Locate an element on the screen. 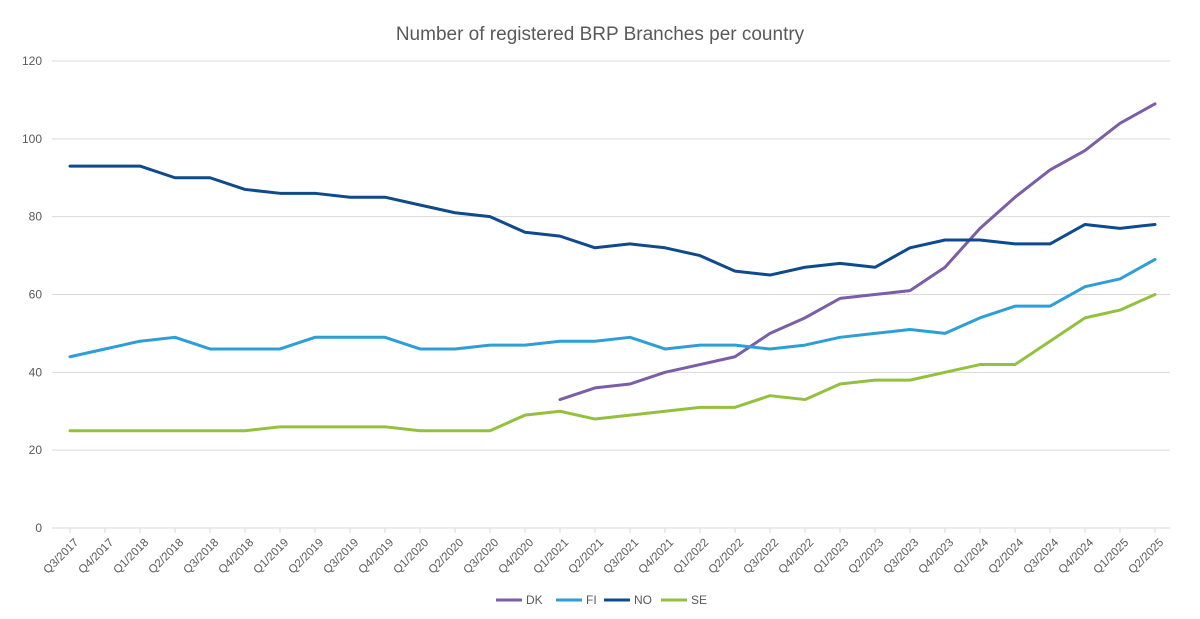  legend-label: SE is located at coordinates (699, 600).